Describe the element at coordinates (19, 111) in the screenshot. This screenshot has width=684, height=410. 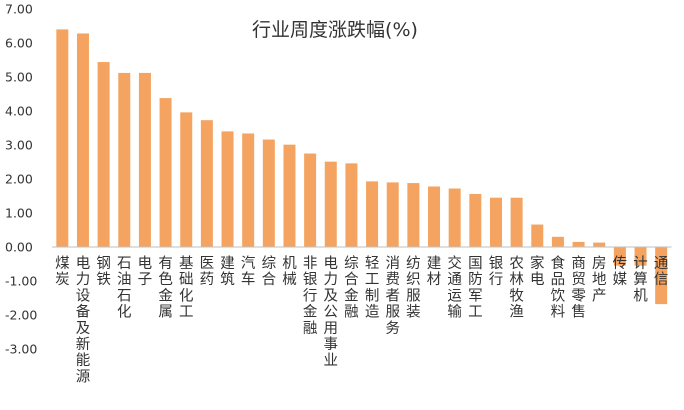
I see `y-tick-label: 4.00` at that location.